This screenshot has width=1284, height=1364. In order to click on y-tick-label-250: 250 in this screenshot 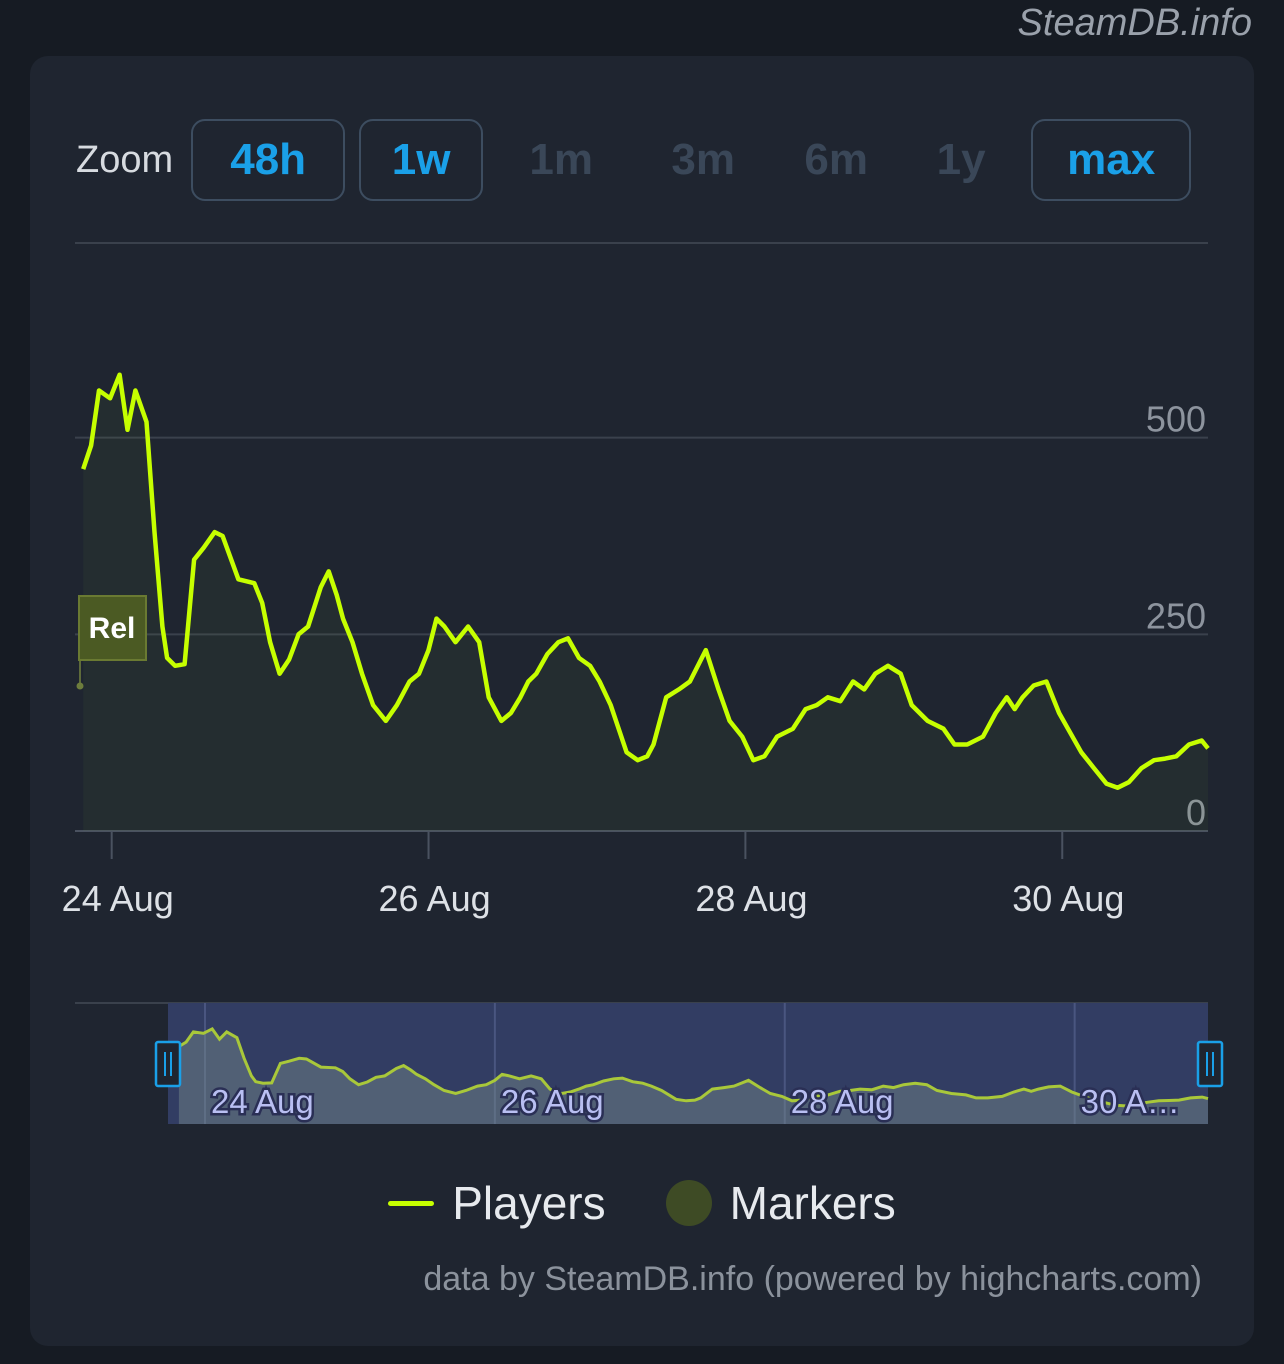, I will do `click(1176, 615)`.